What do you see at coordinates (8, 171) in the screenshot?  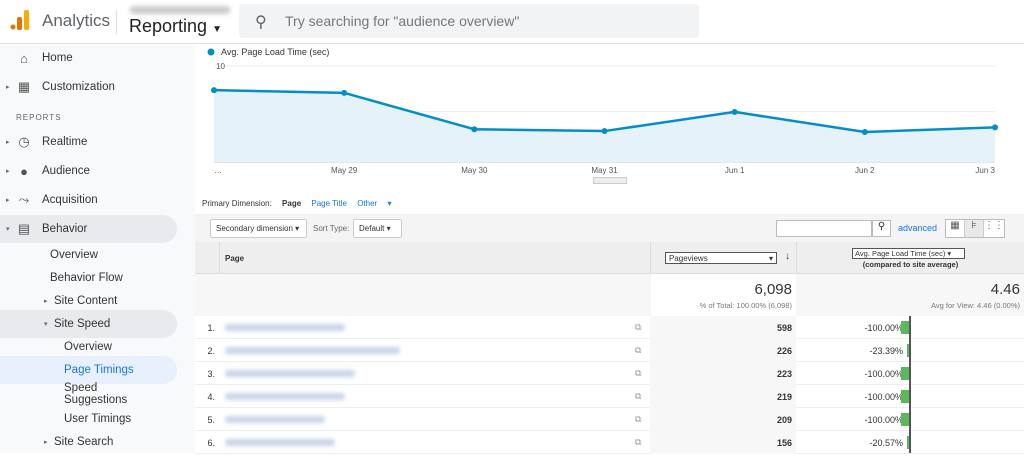 I see `expand-caret-icon: ▸` at bounding box center [8, 171].